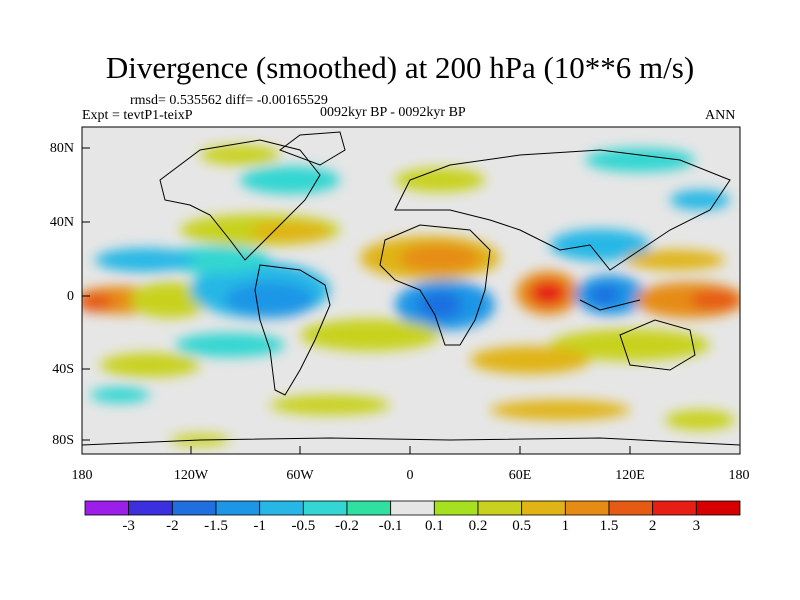  Describe the element at coordinates (411, 441) in the screenshot. I see `antarctica-coast` at that location.